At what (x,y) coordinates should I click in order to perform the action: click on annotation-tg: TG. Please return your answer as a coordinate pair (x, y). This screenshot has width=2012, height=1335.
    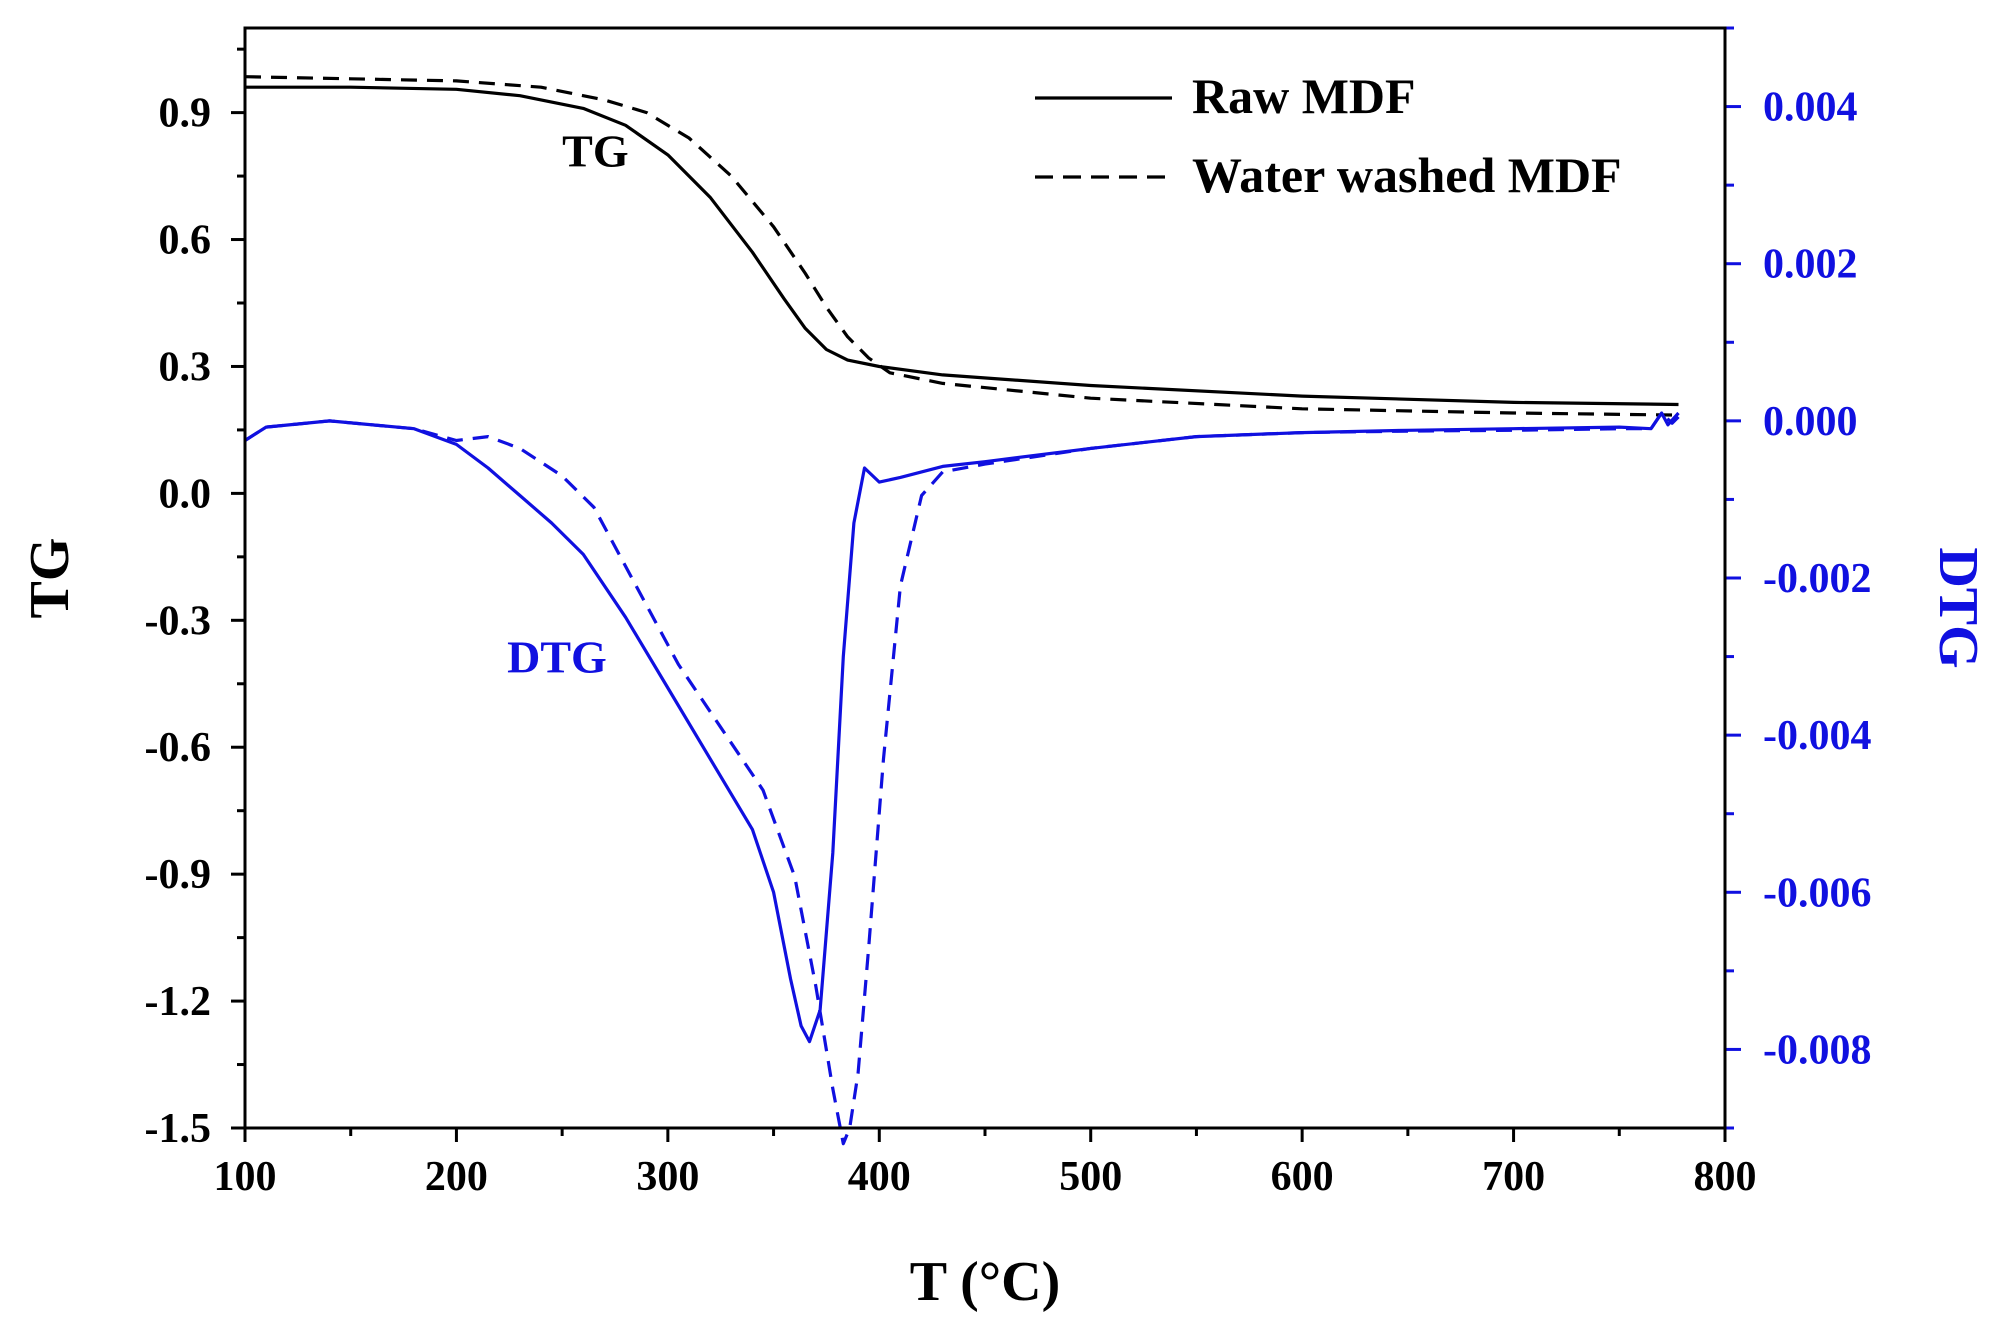
    Looking at the image, I should click on (595, 151).